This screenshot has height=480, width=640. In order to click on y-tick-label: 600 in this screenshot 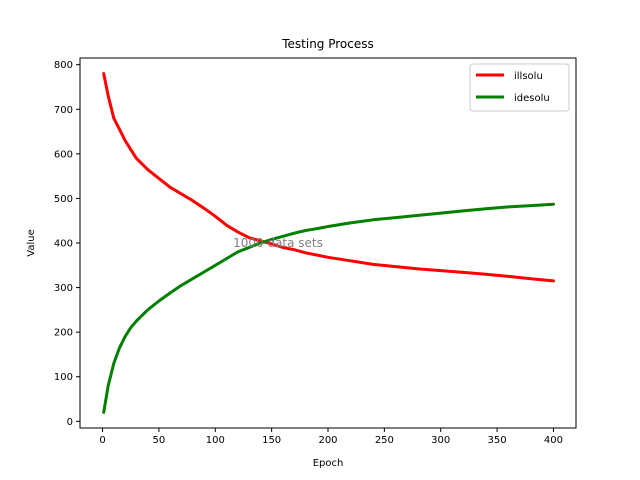, I will do `click(63, 154)`.